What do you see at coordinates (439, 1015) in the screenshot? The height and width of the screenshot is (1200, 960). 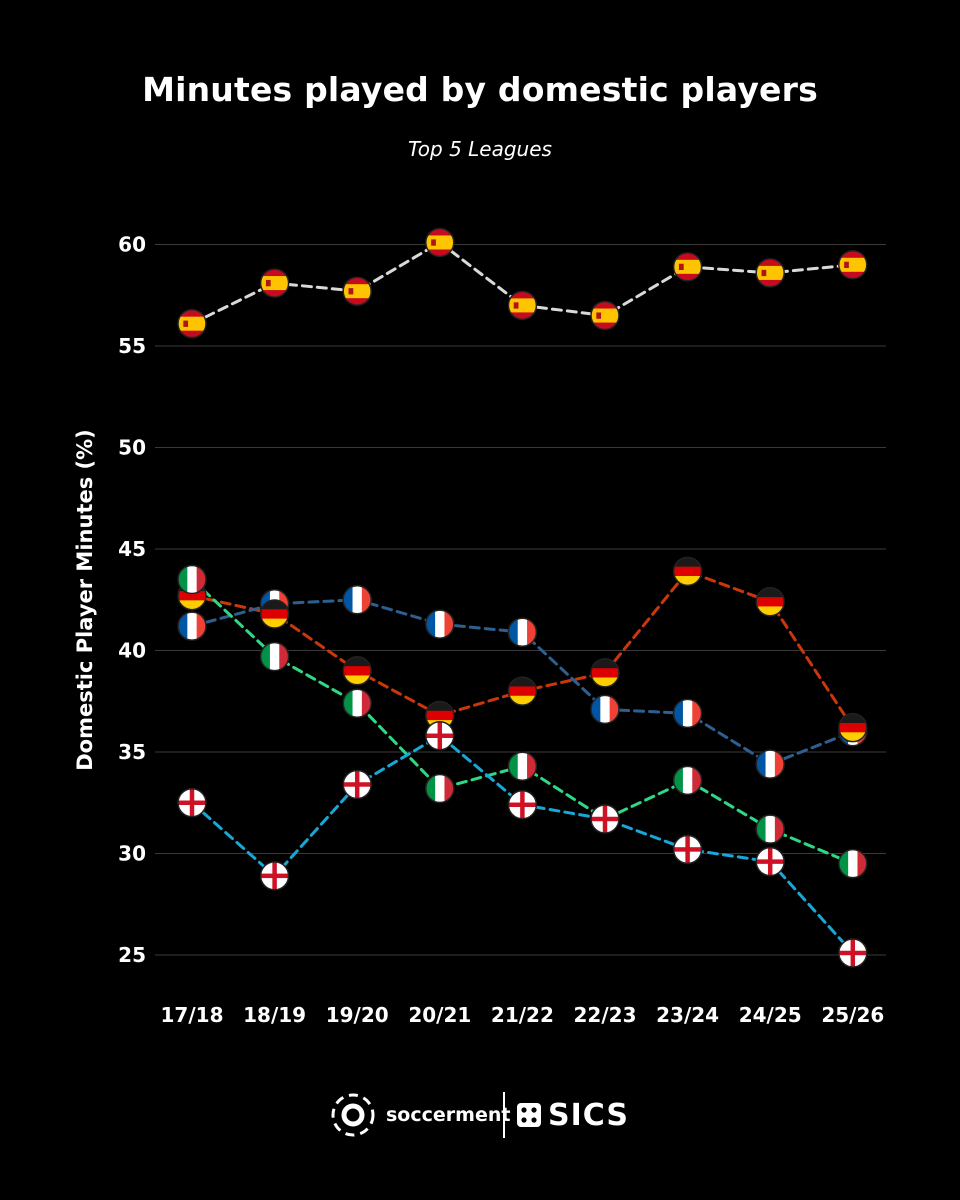 I see `x-tick-label: 20/21` at bounding box center [439, 1015].